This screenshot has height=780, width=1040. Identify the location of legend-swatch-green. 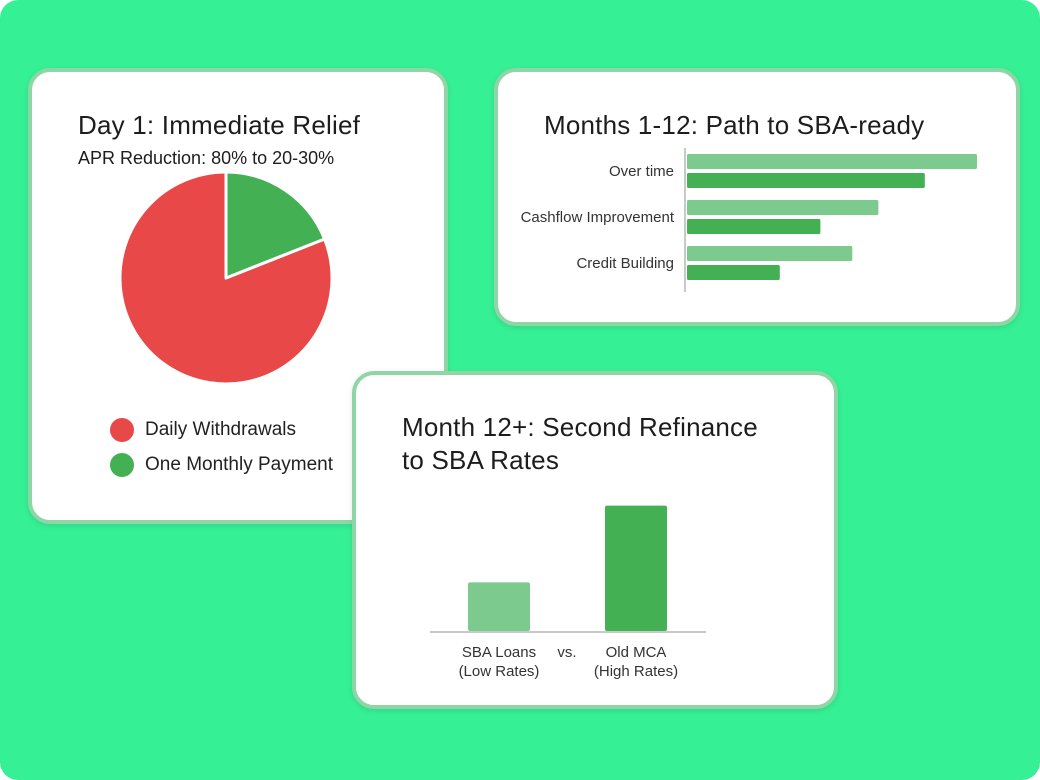
(122, 465).